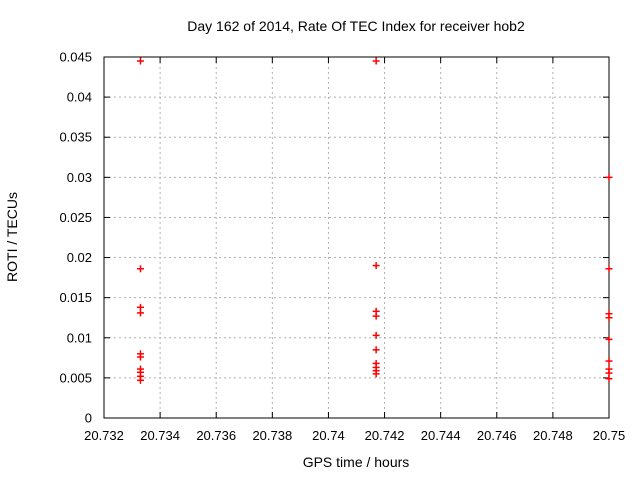 The width and height of the screenshot is (640, 480). I want to click on x-tick-label: 20.74, so click(328, 435).